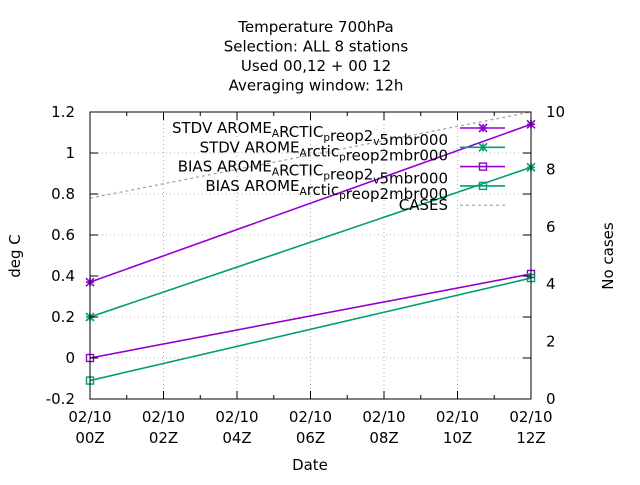  What do you see at coordinates (63, 112) in the screenshot?
I see `y-tick-label: 1.2` at bounding box center [63, 112].